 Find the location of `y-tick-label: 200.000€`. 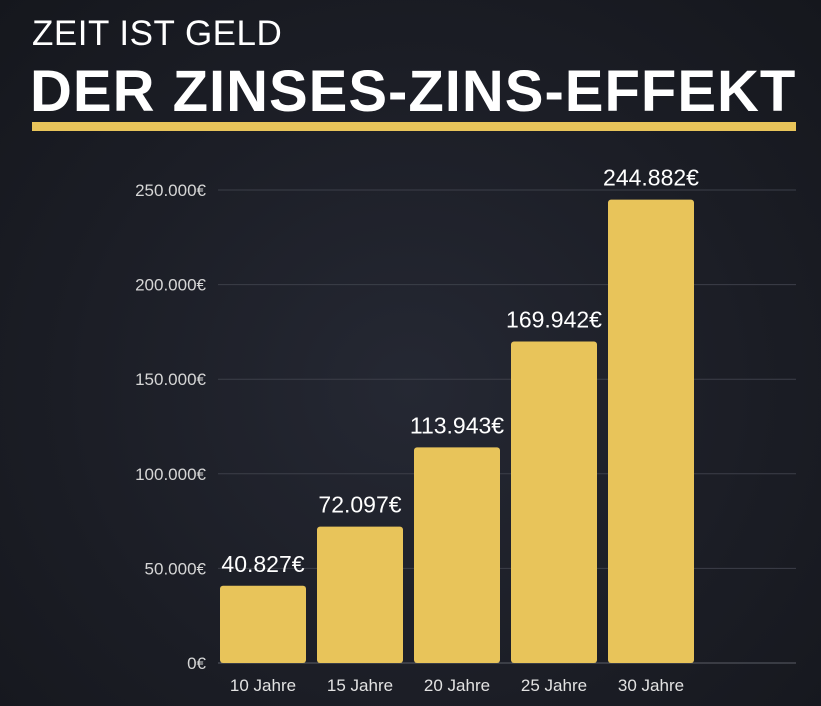

y-tick-label: 200.000€ is located at coordinates (170, 285).